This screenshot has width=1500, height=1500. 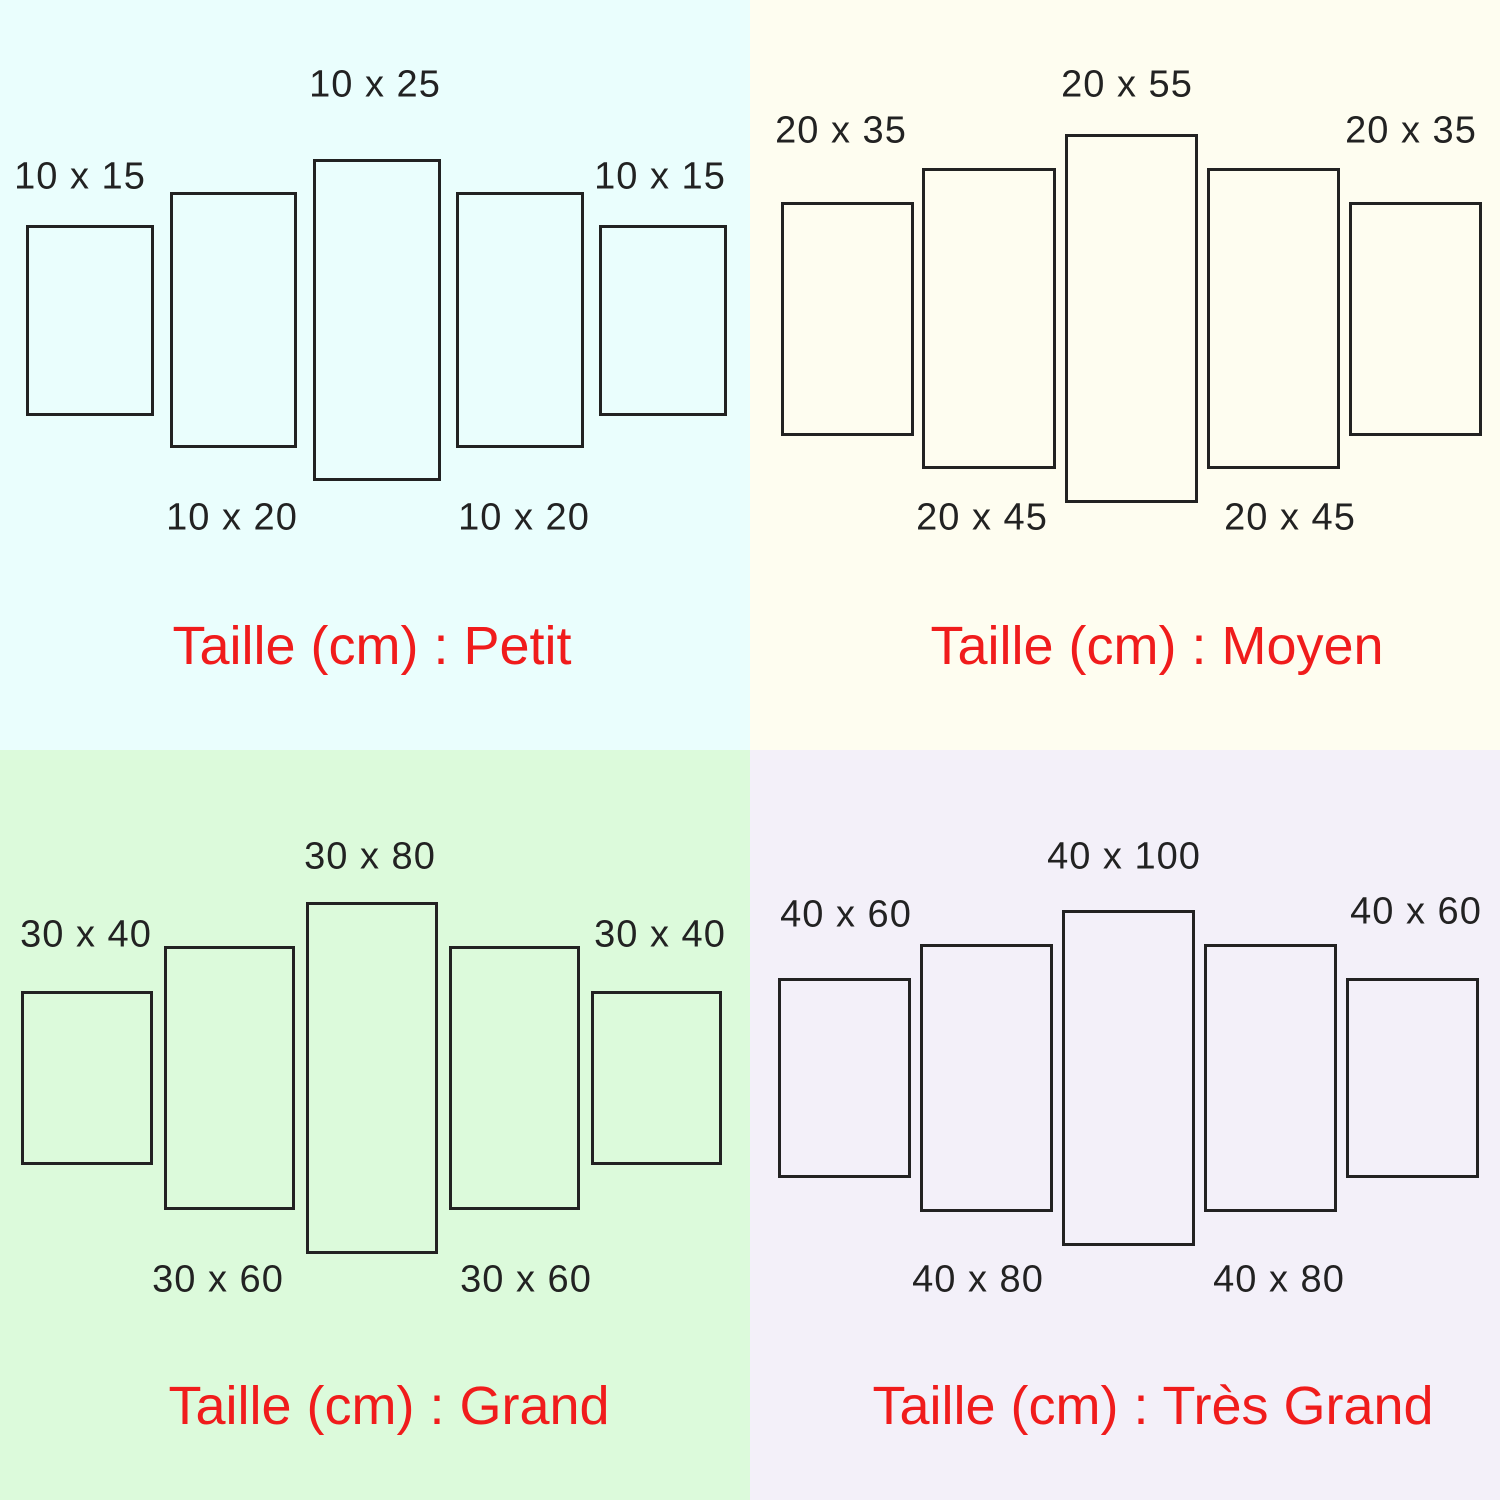 What do you see at coordinates (372, 646) in the screenshot?
I see `size-title: Taille (cm) : Petit` at bounding box center [372, 646].